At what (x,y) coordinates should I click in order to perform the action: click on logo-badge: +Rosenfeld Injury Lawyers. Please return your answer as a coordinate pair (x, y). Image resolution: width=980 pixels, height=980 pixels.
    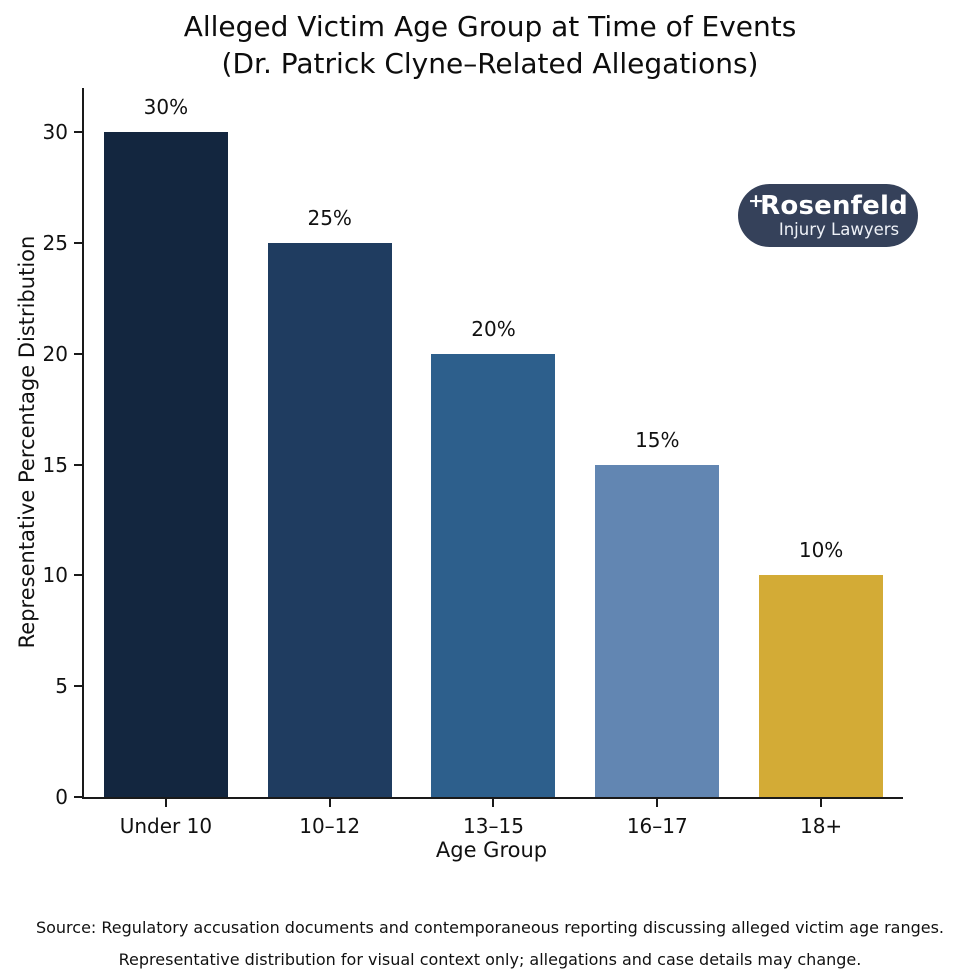
    Looking at the image, I should click on (828, 215).